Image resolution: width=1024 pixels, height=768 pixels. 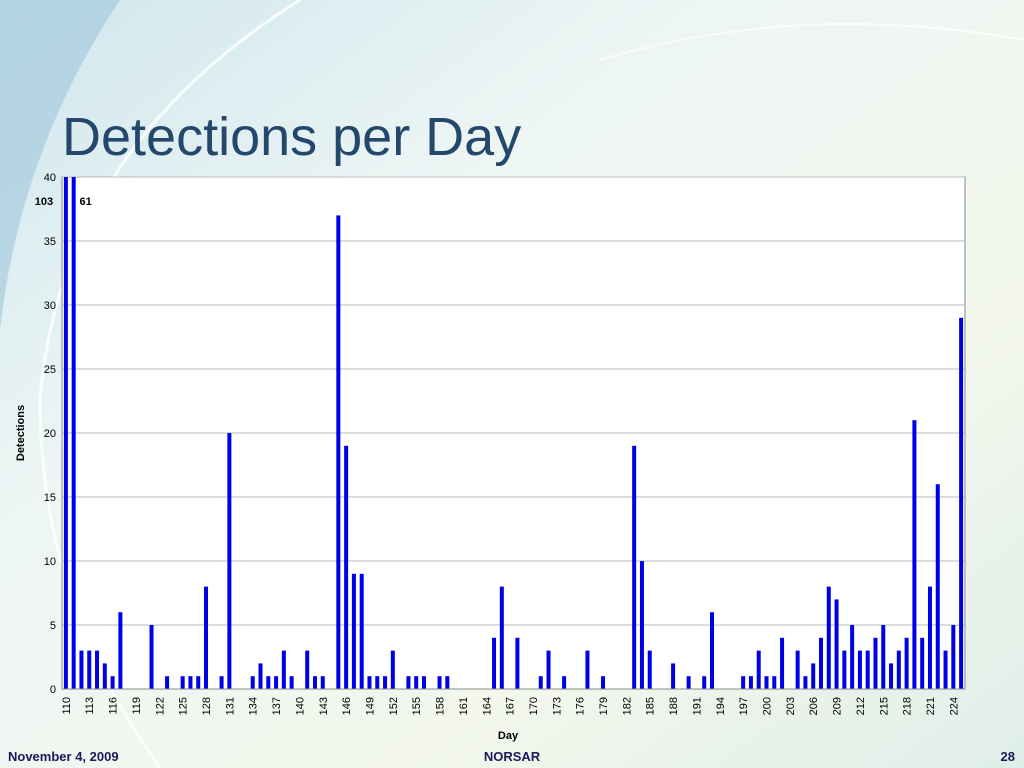 What do you see at coordinates (811, 42) in the screenshot?
I see `decor-curve` at bounding box center [811, 42].